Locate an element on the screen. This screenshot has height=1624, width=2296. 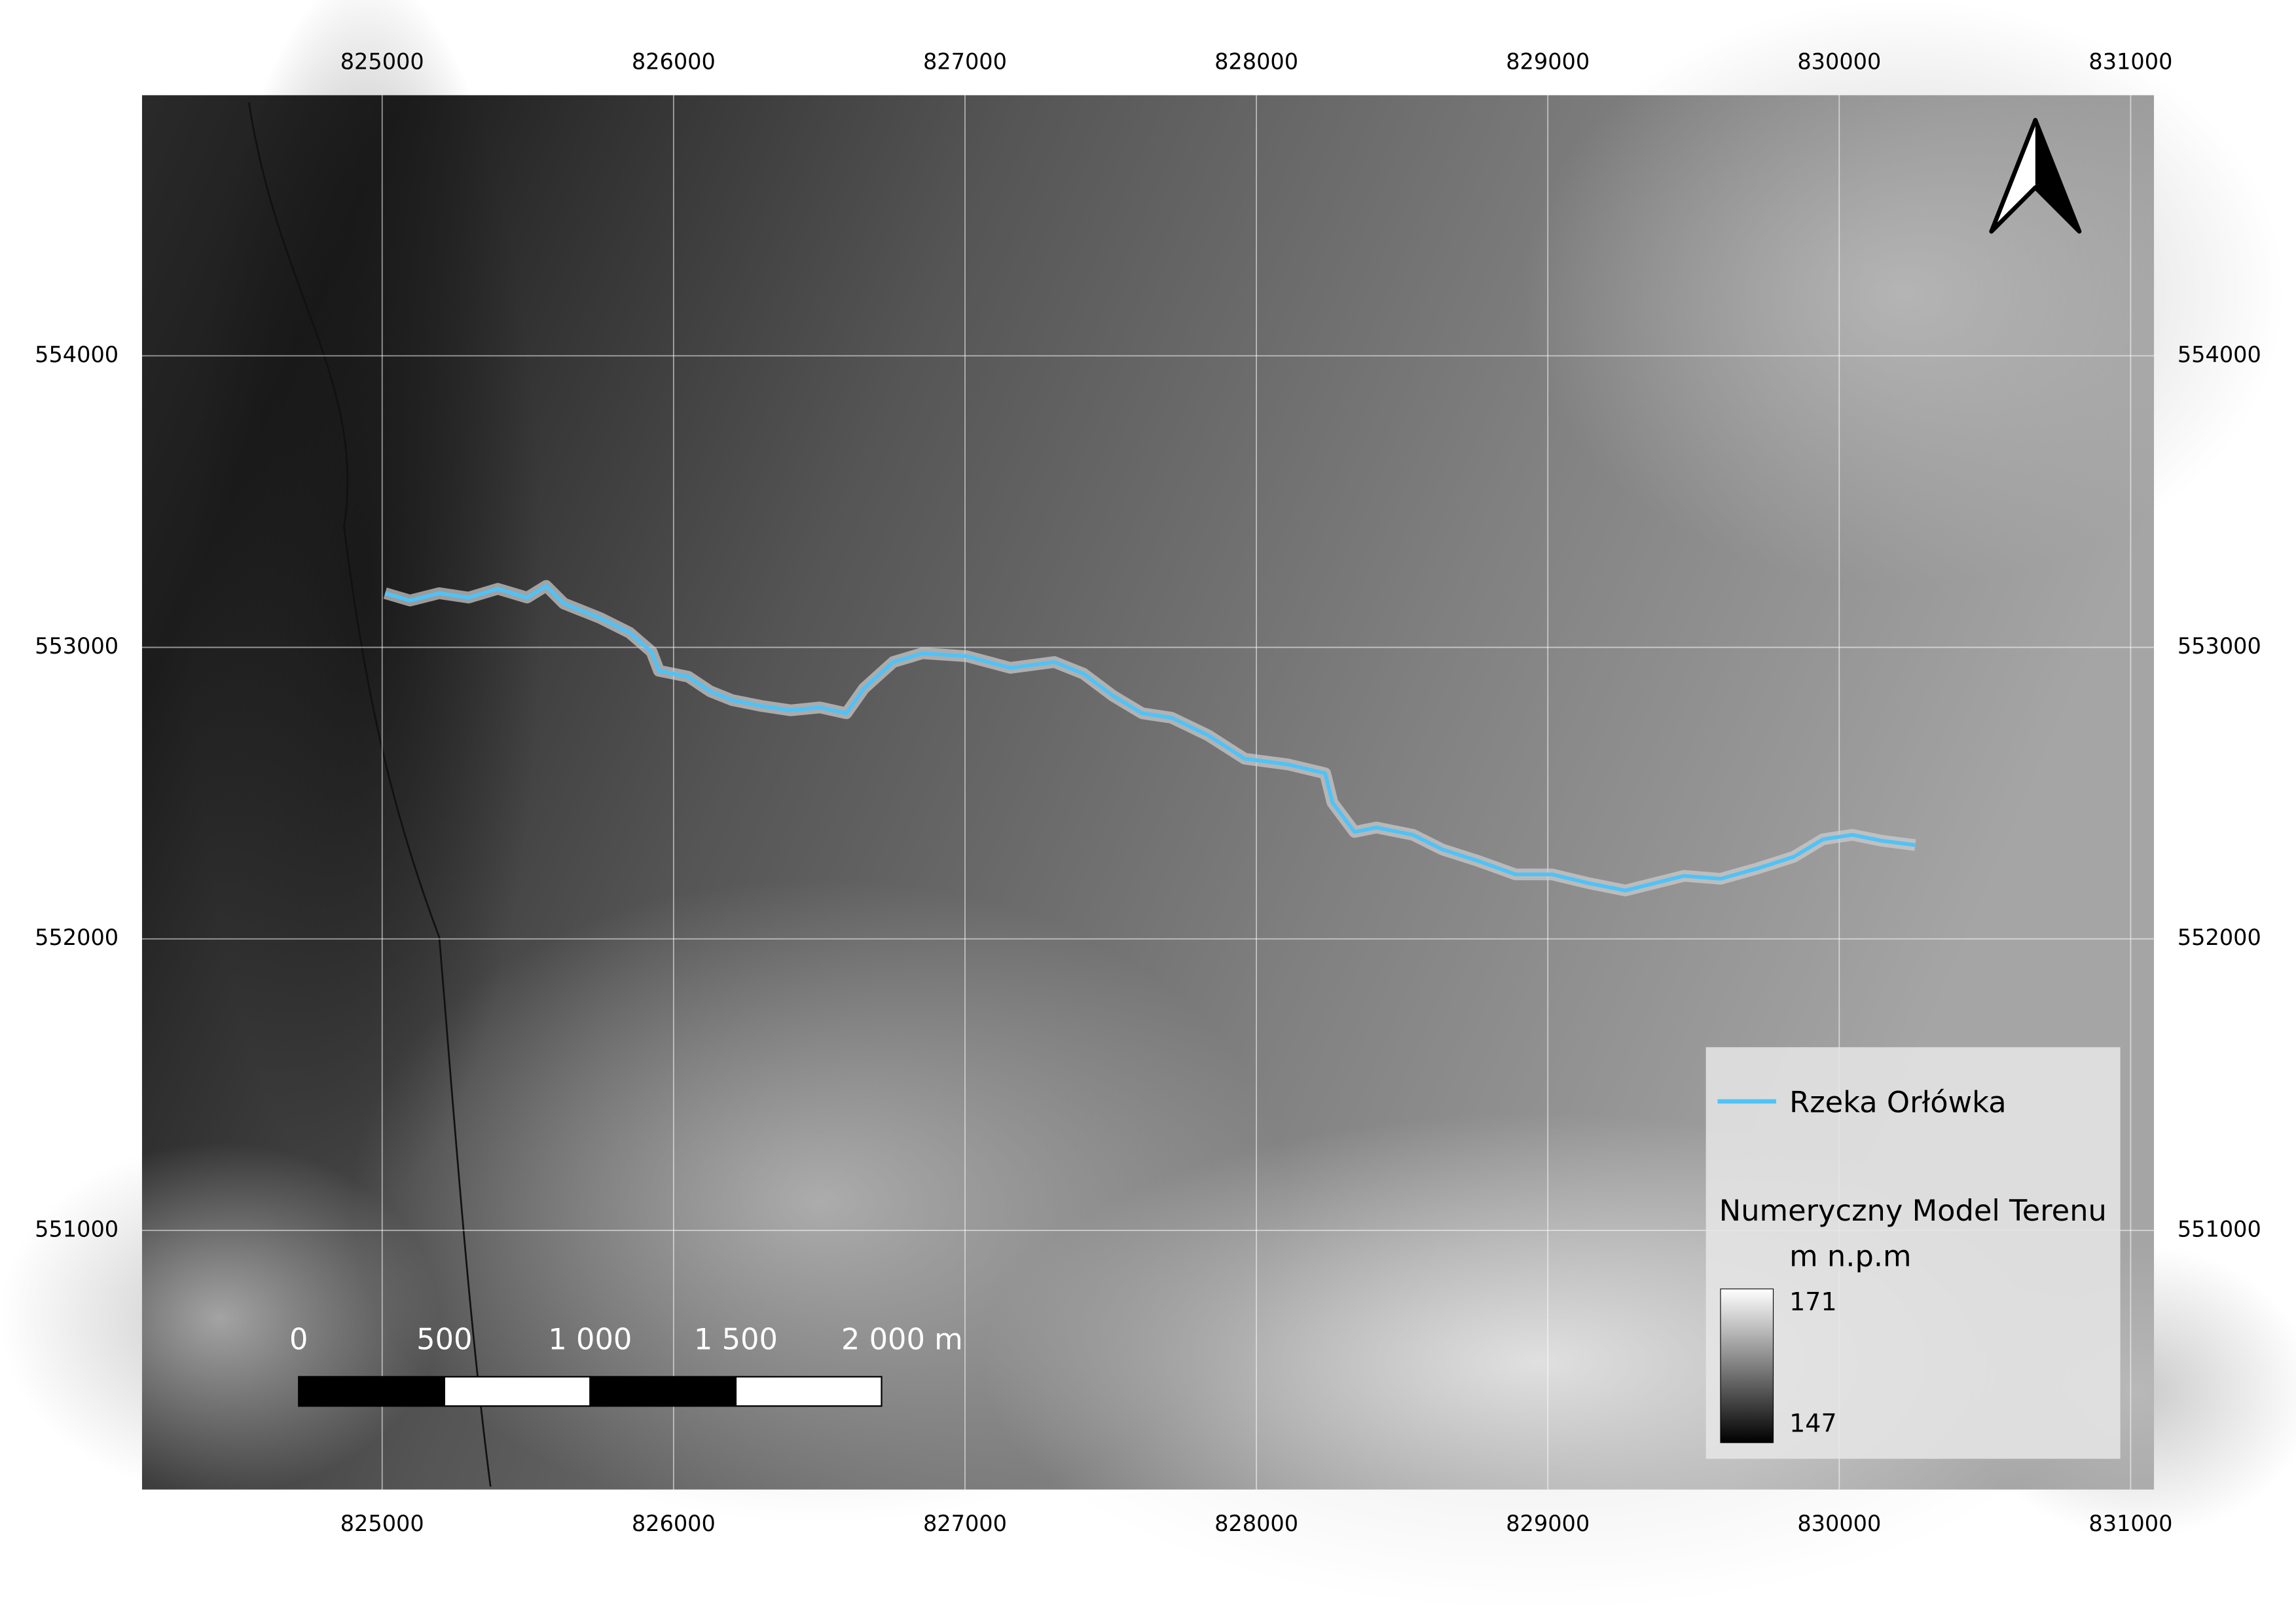
scale-label: 2 000 m is located at coordinates (902, 1339).